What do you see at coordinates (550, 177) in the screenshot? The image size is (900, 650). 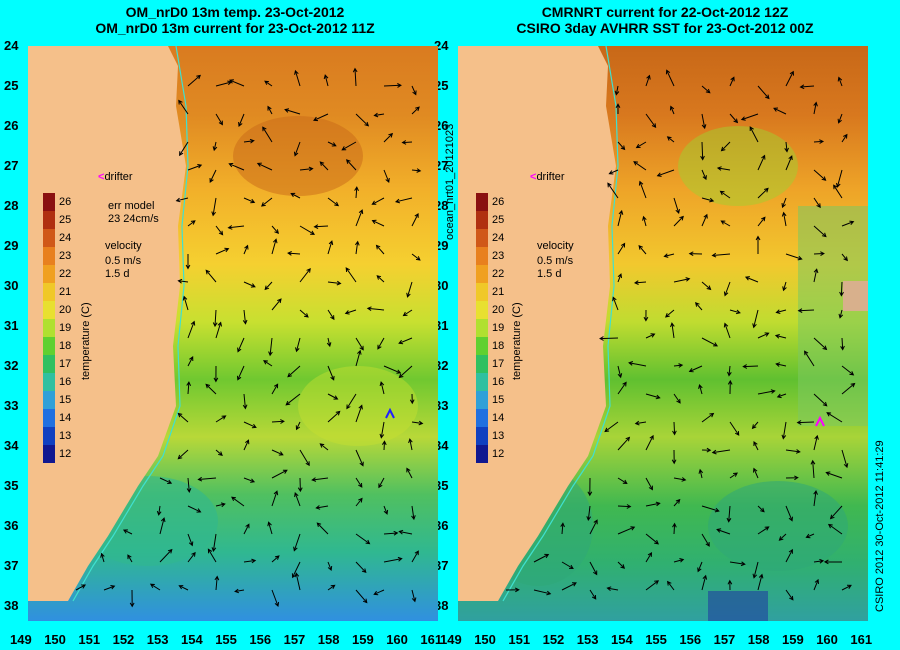 I see `right-drifter-label: drifter` at bounding box center [550, 177].